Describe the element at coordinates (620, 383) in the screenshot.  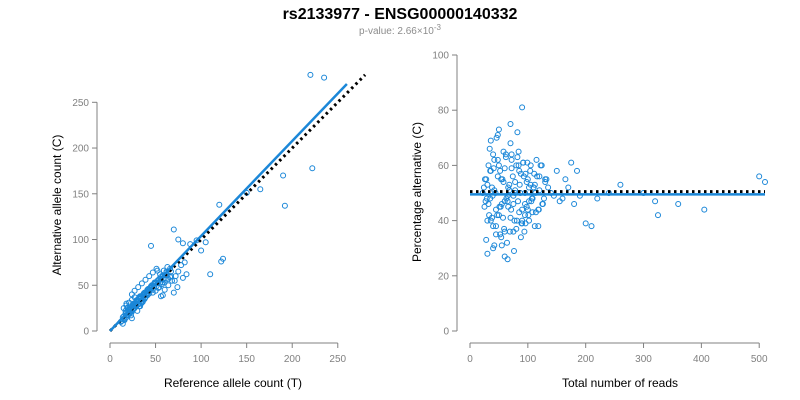
I see `x-axis-label: Total number of reads` at that location.